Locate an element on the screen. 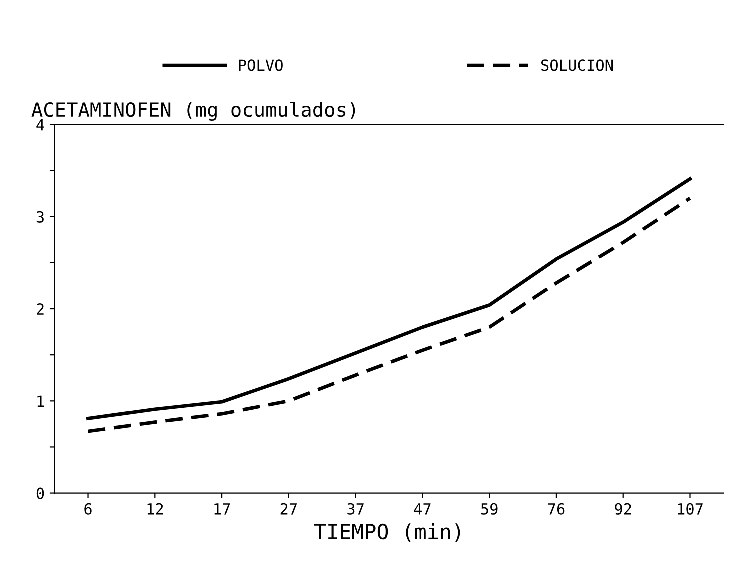 The image size is (731, 567). x-tick-label: 59 is located at coordinates (489, 509).